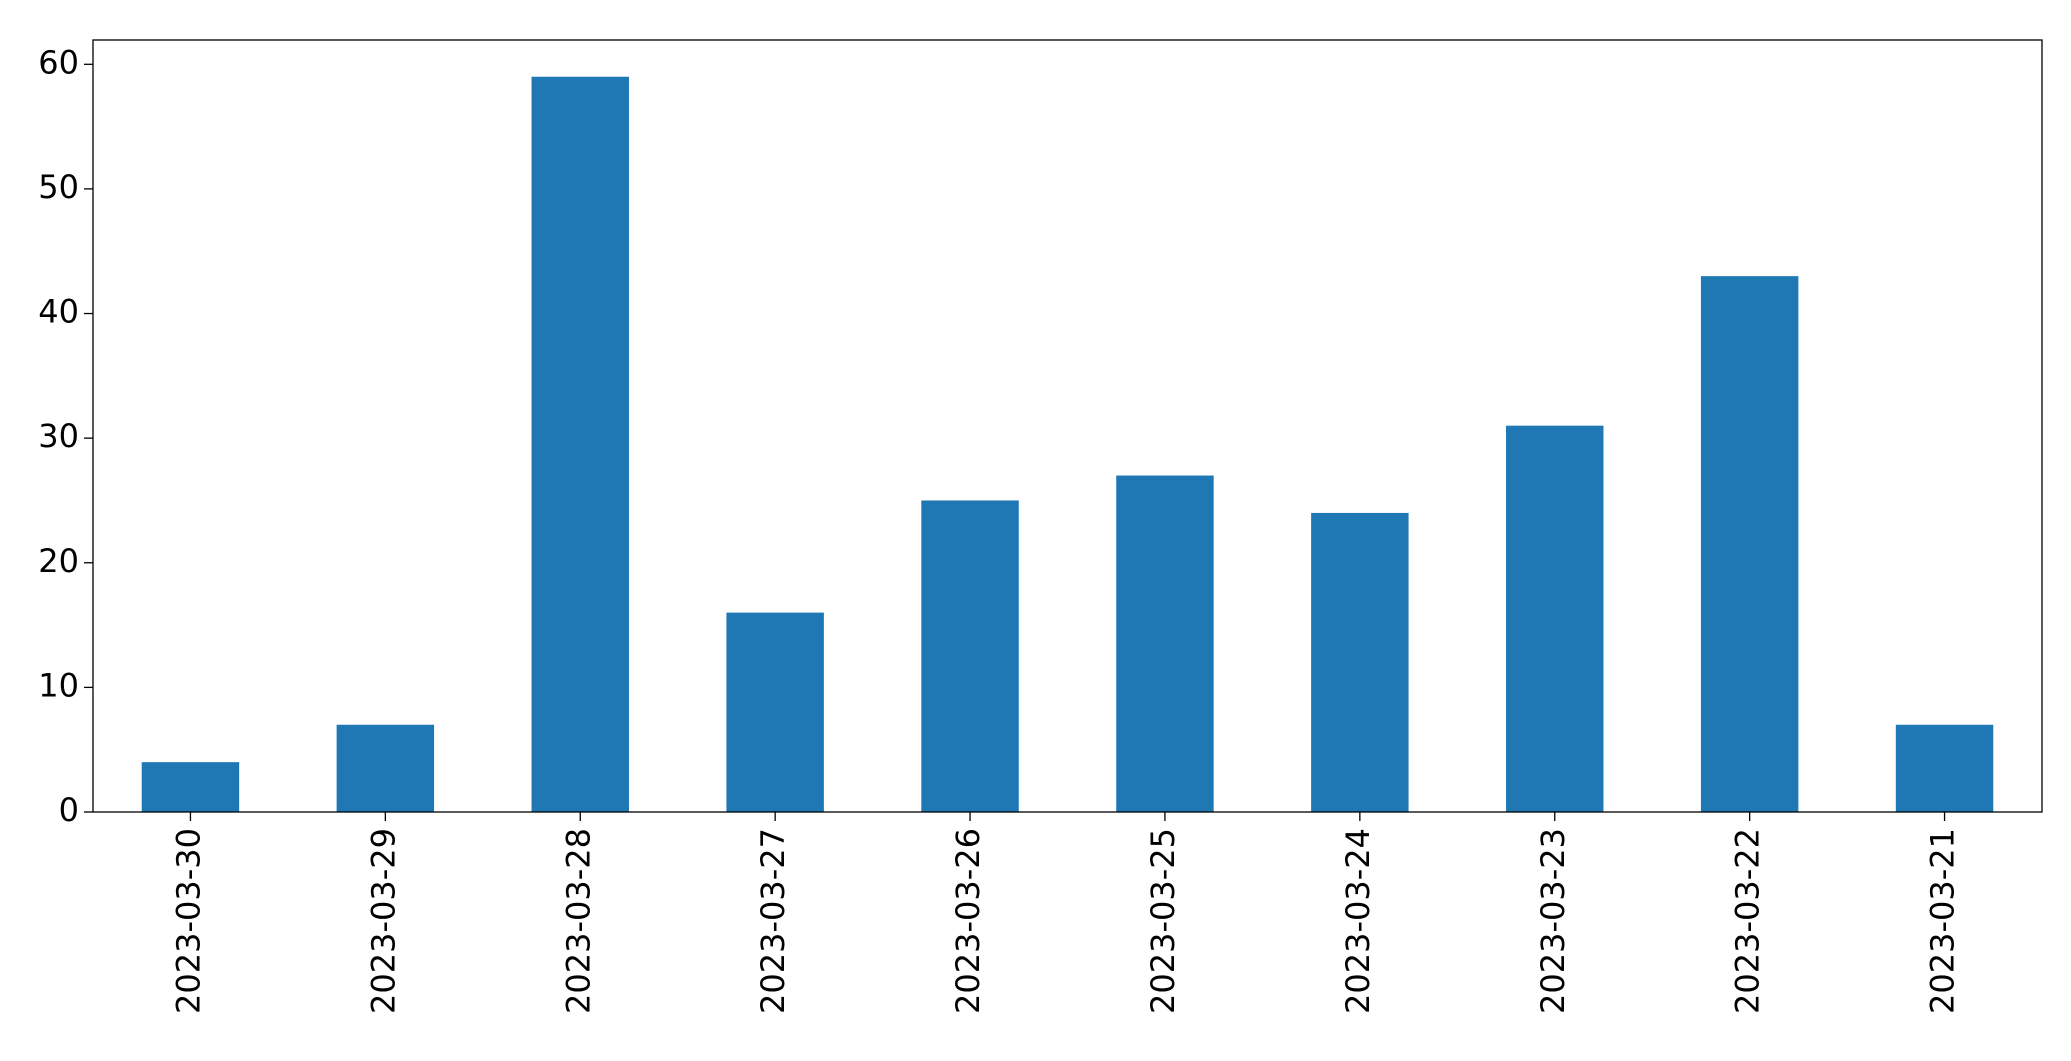 The height and width of the screenshot is (1061, 2071). What do you see at coordinates (1553, 921) in the screenshot?
I see `x-tick-label: 2023-03-23` at bounding box center [1553, 921].